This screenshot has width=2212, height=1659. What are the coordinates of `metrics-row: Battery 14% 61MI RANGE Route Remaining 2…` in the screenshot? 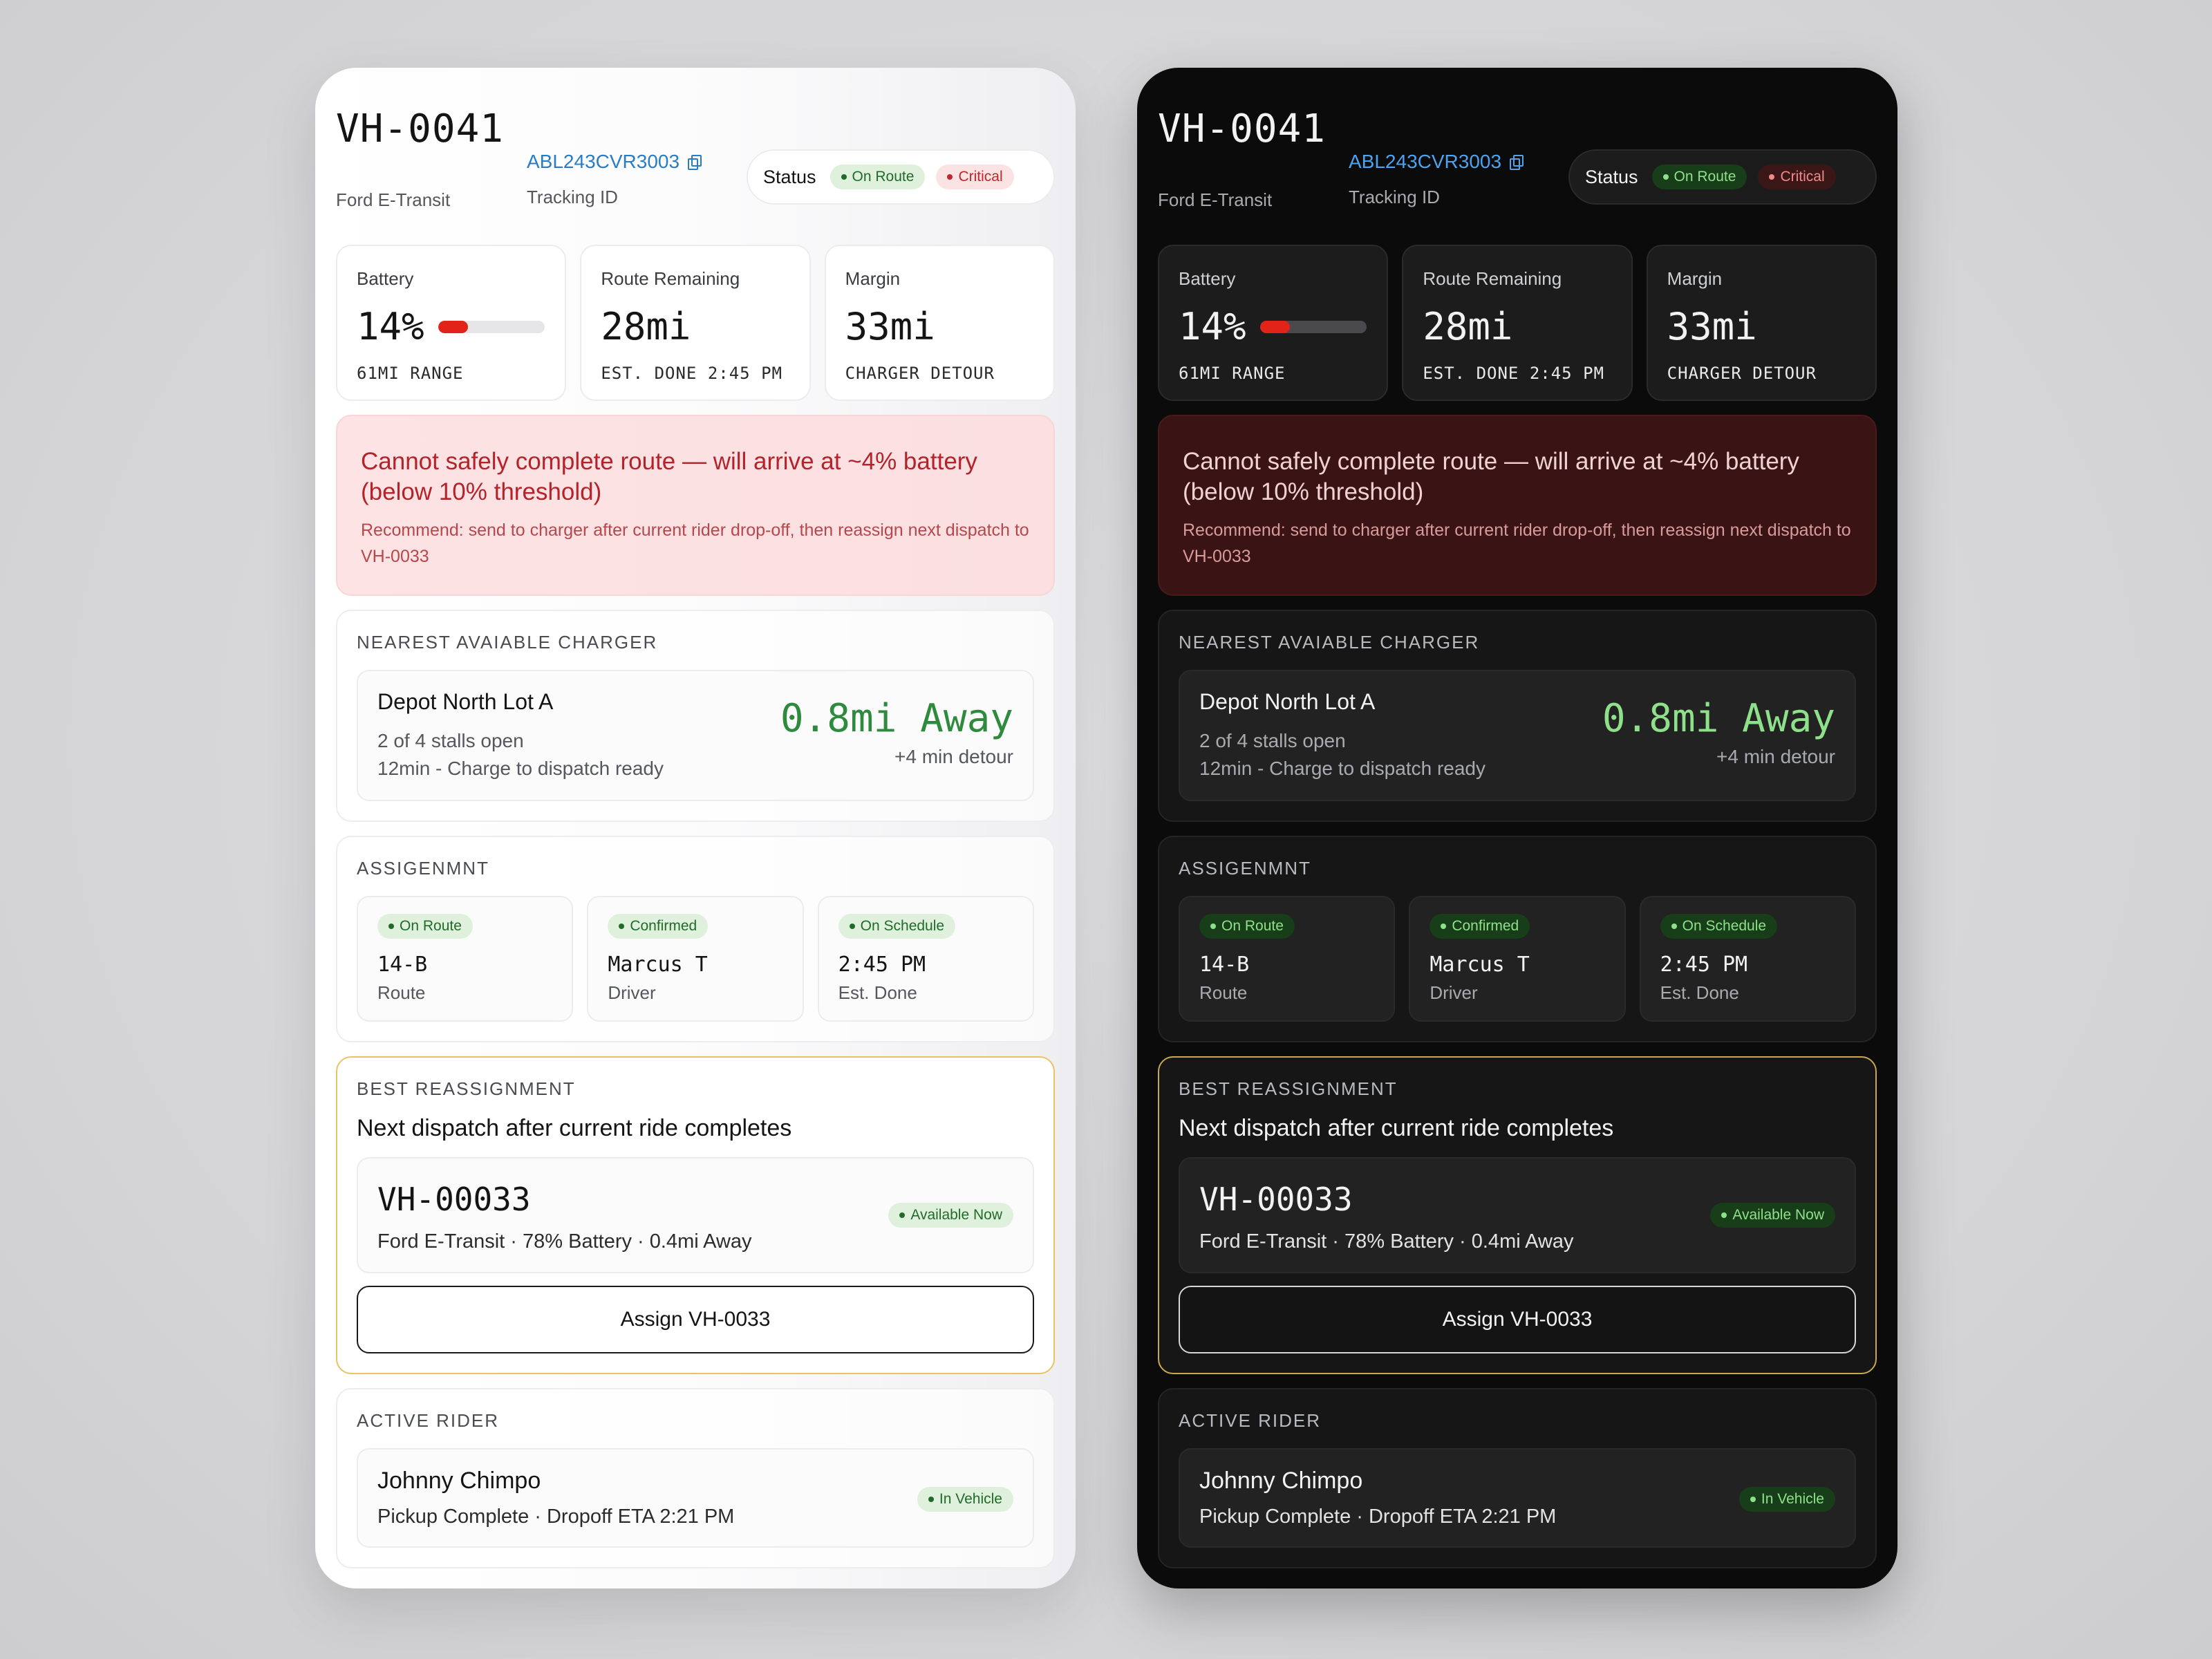 It's located at (1517, 323).